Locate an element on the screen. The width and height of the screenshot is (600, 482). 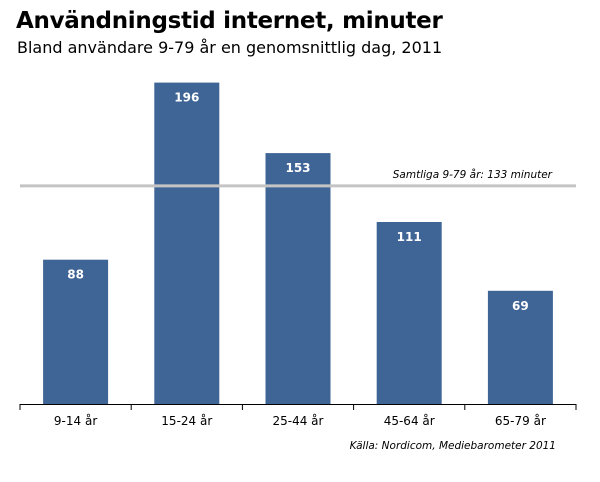
bar-value-label-3: 153 is located at coordinates (297, 168).